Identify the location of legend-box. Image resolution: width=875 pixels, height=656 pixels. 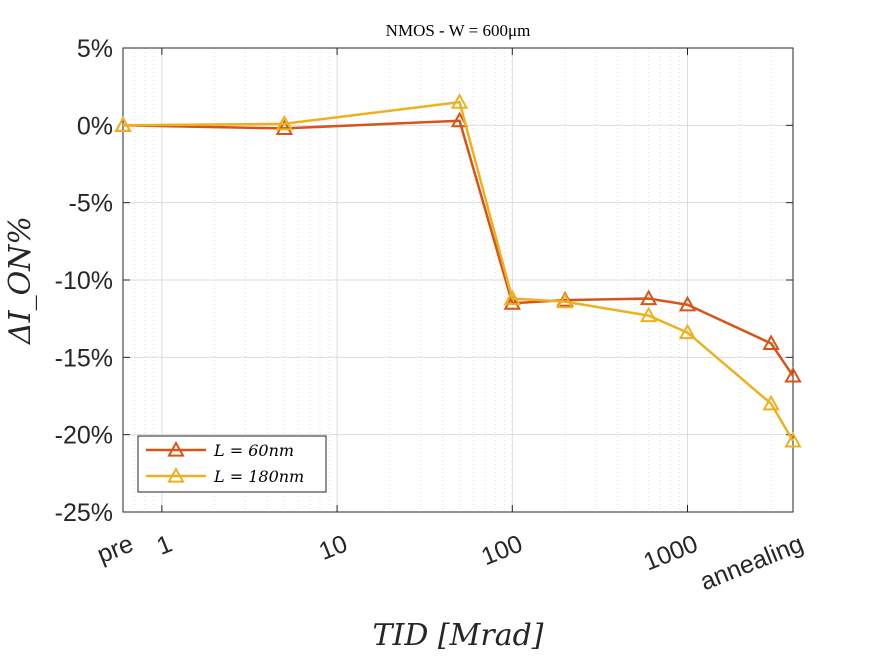
(232, 464).